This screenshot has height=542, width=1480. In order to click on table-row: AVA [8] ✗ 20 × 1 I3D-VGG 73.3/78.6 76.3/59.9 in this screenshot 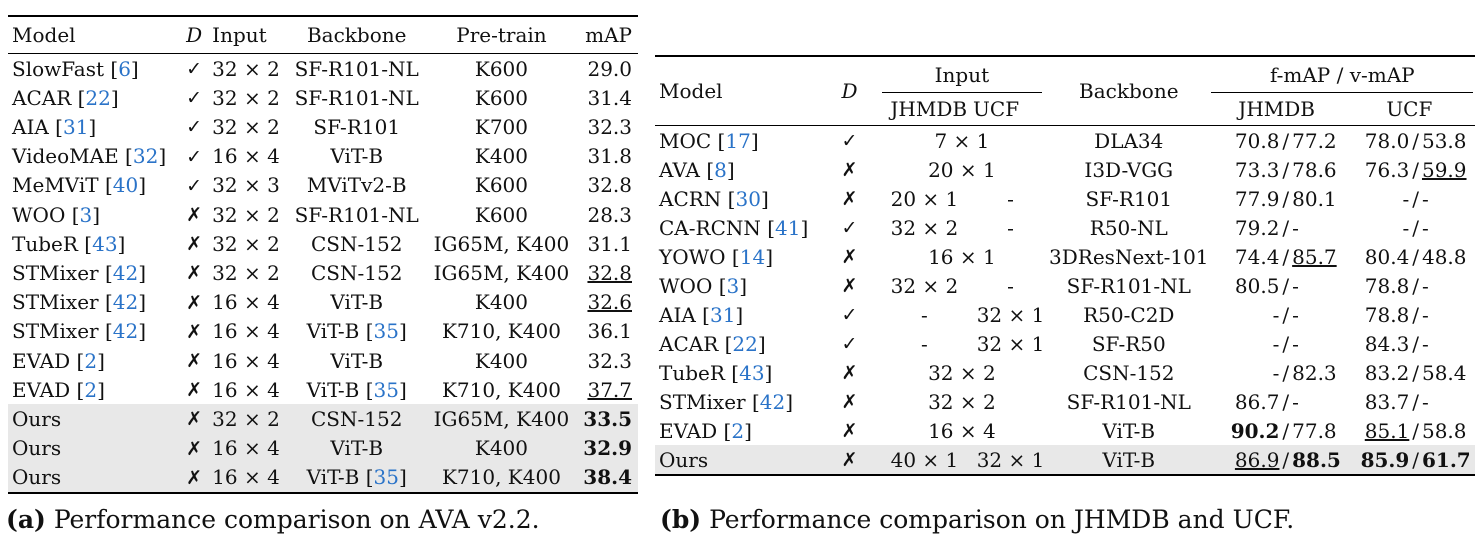, I will do `click(1065, 169)`.